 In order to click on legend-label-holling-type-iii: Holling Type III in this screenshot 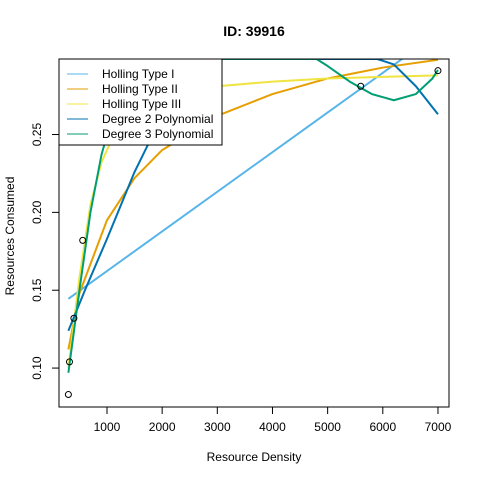, I will do `click(141, 104)`.